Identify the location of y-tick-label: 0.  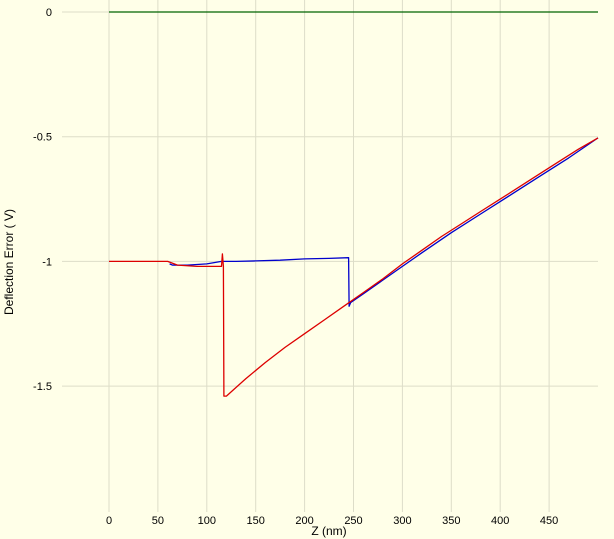
(49, 13).